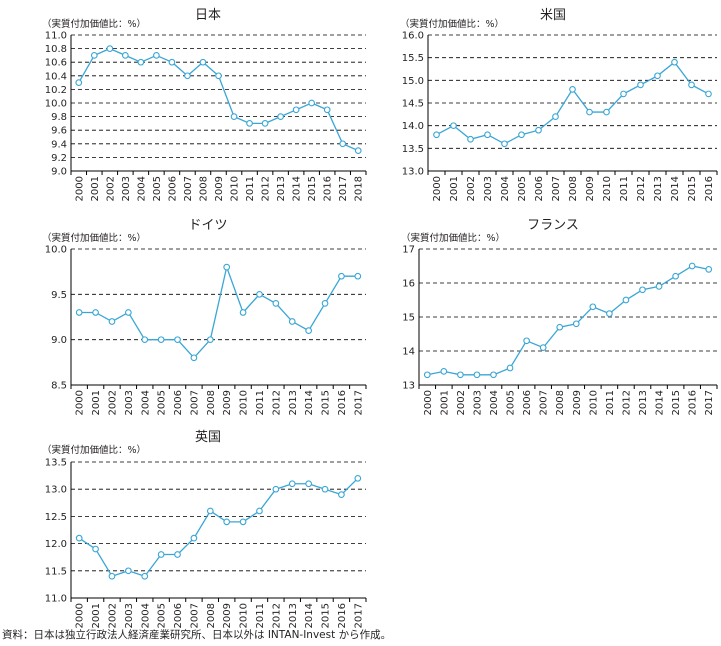 The height and width of the screenshot is (646, 721). What do you see at coordinates (413, 81) in the screenshot?
I see `y-tick-label: 15.0` at bounding box center [413, 81].